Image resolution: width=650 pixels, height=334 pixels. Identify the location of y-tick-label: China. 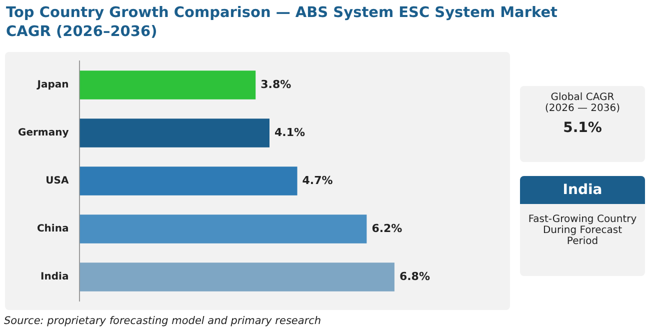
(52, 229).